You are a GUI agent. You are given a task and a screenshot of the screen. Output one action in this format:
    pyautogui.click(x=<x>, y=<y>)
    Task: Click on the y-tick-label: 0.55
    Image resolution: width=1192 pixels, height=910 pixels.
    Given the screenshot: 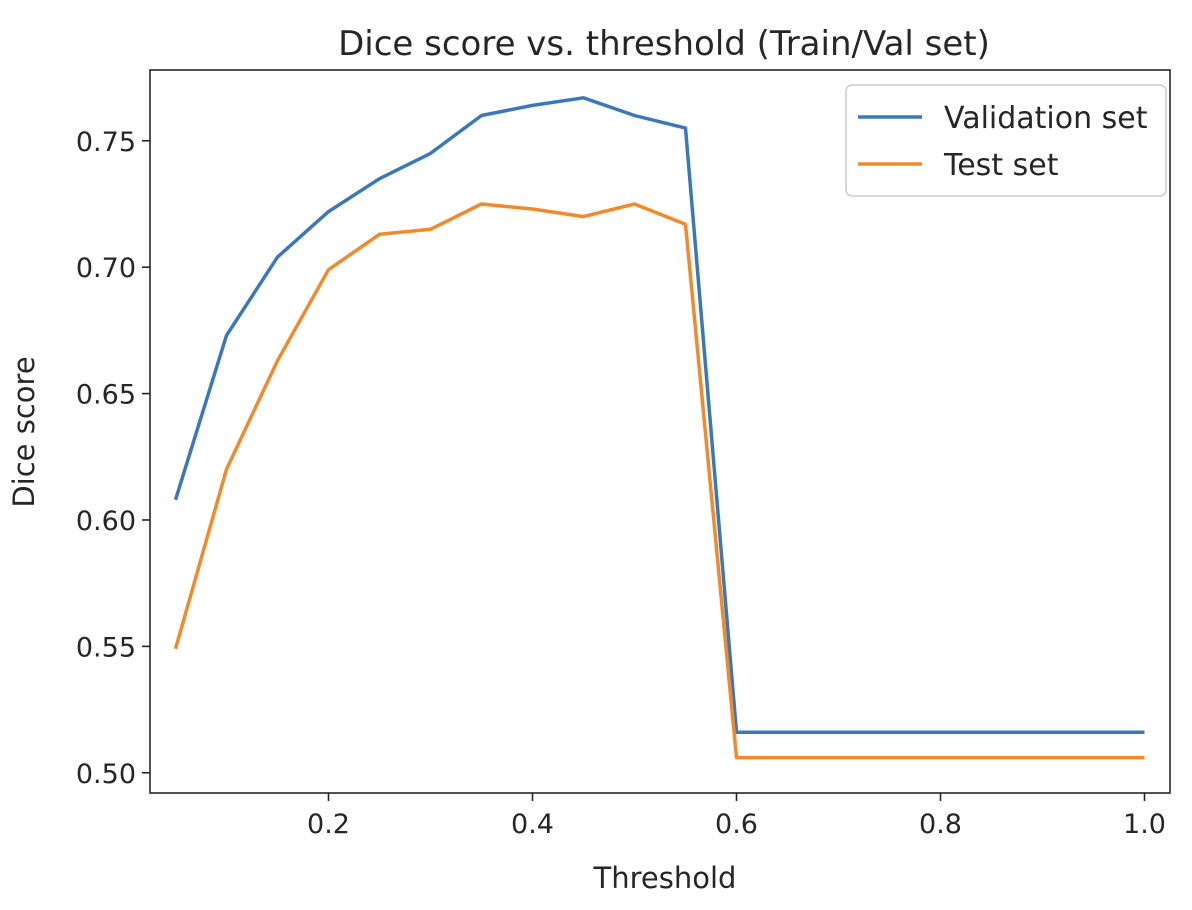 What is the action you would take?
    pyautogui.click(x=106, y=647)
    